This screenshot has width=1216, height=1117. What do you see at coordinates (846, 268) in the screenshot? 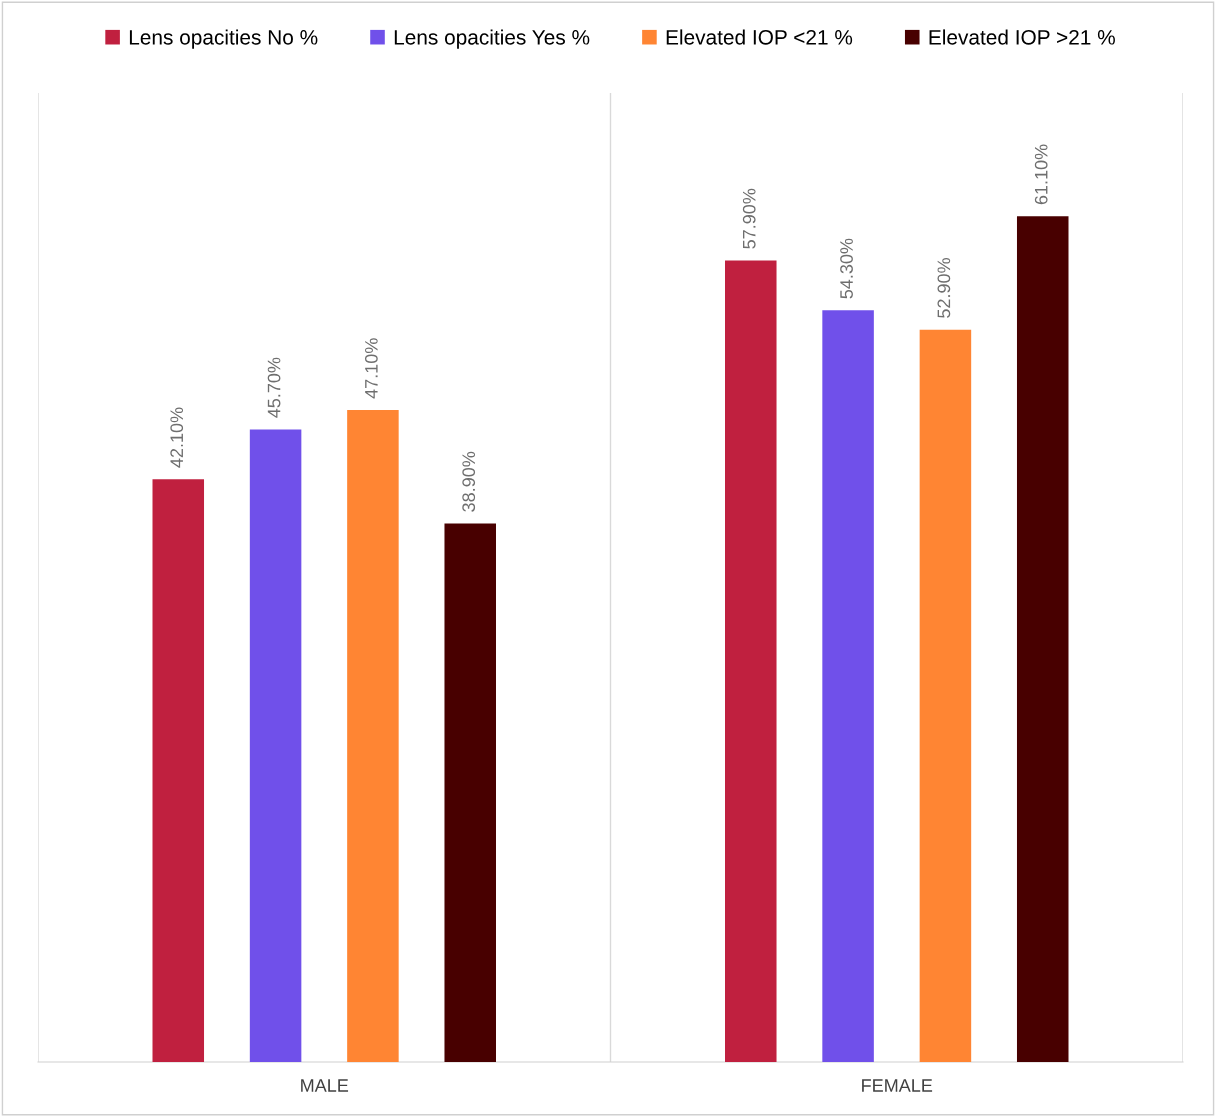
I see `data-label: 54.30%` at bounding box center [846, 268].